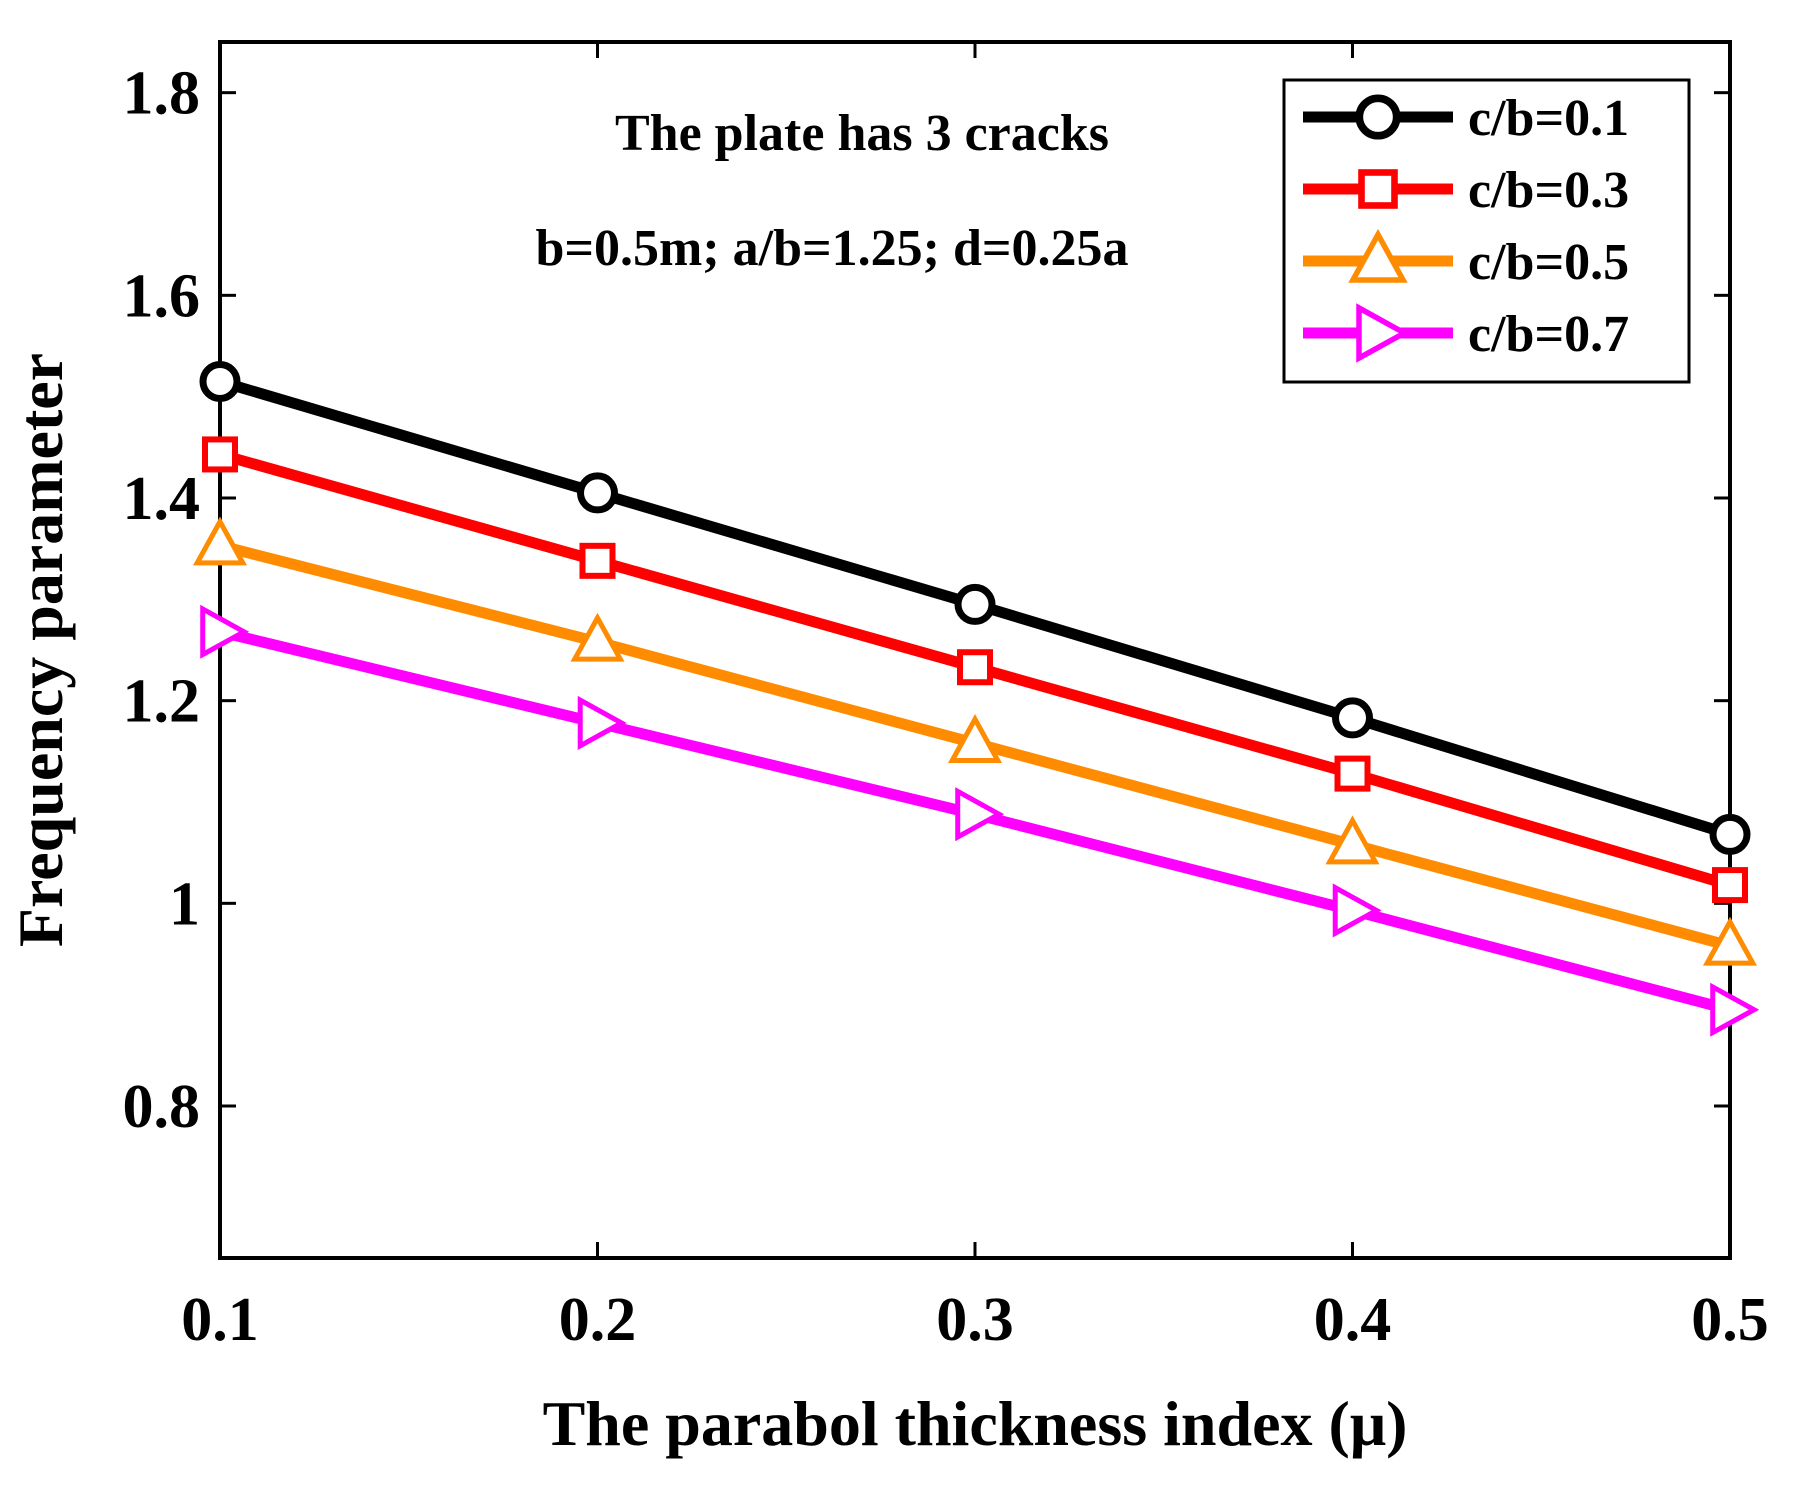 The image size is (1794, 1486). What do you see at coordinates (40, 650) in the screenshot?
I see `y-axis-label: Frequency parameter` at bounding box center [40, 650].